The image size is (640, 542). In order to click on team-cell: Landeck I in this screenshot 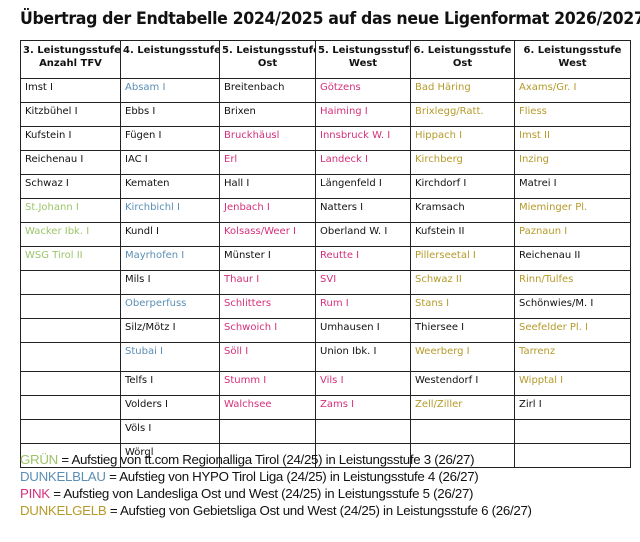, I will do `click(363, 162)`.